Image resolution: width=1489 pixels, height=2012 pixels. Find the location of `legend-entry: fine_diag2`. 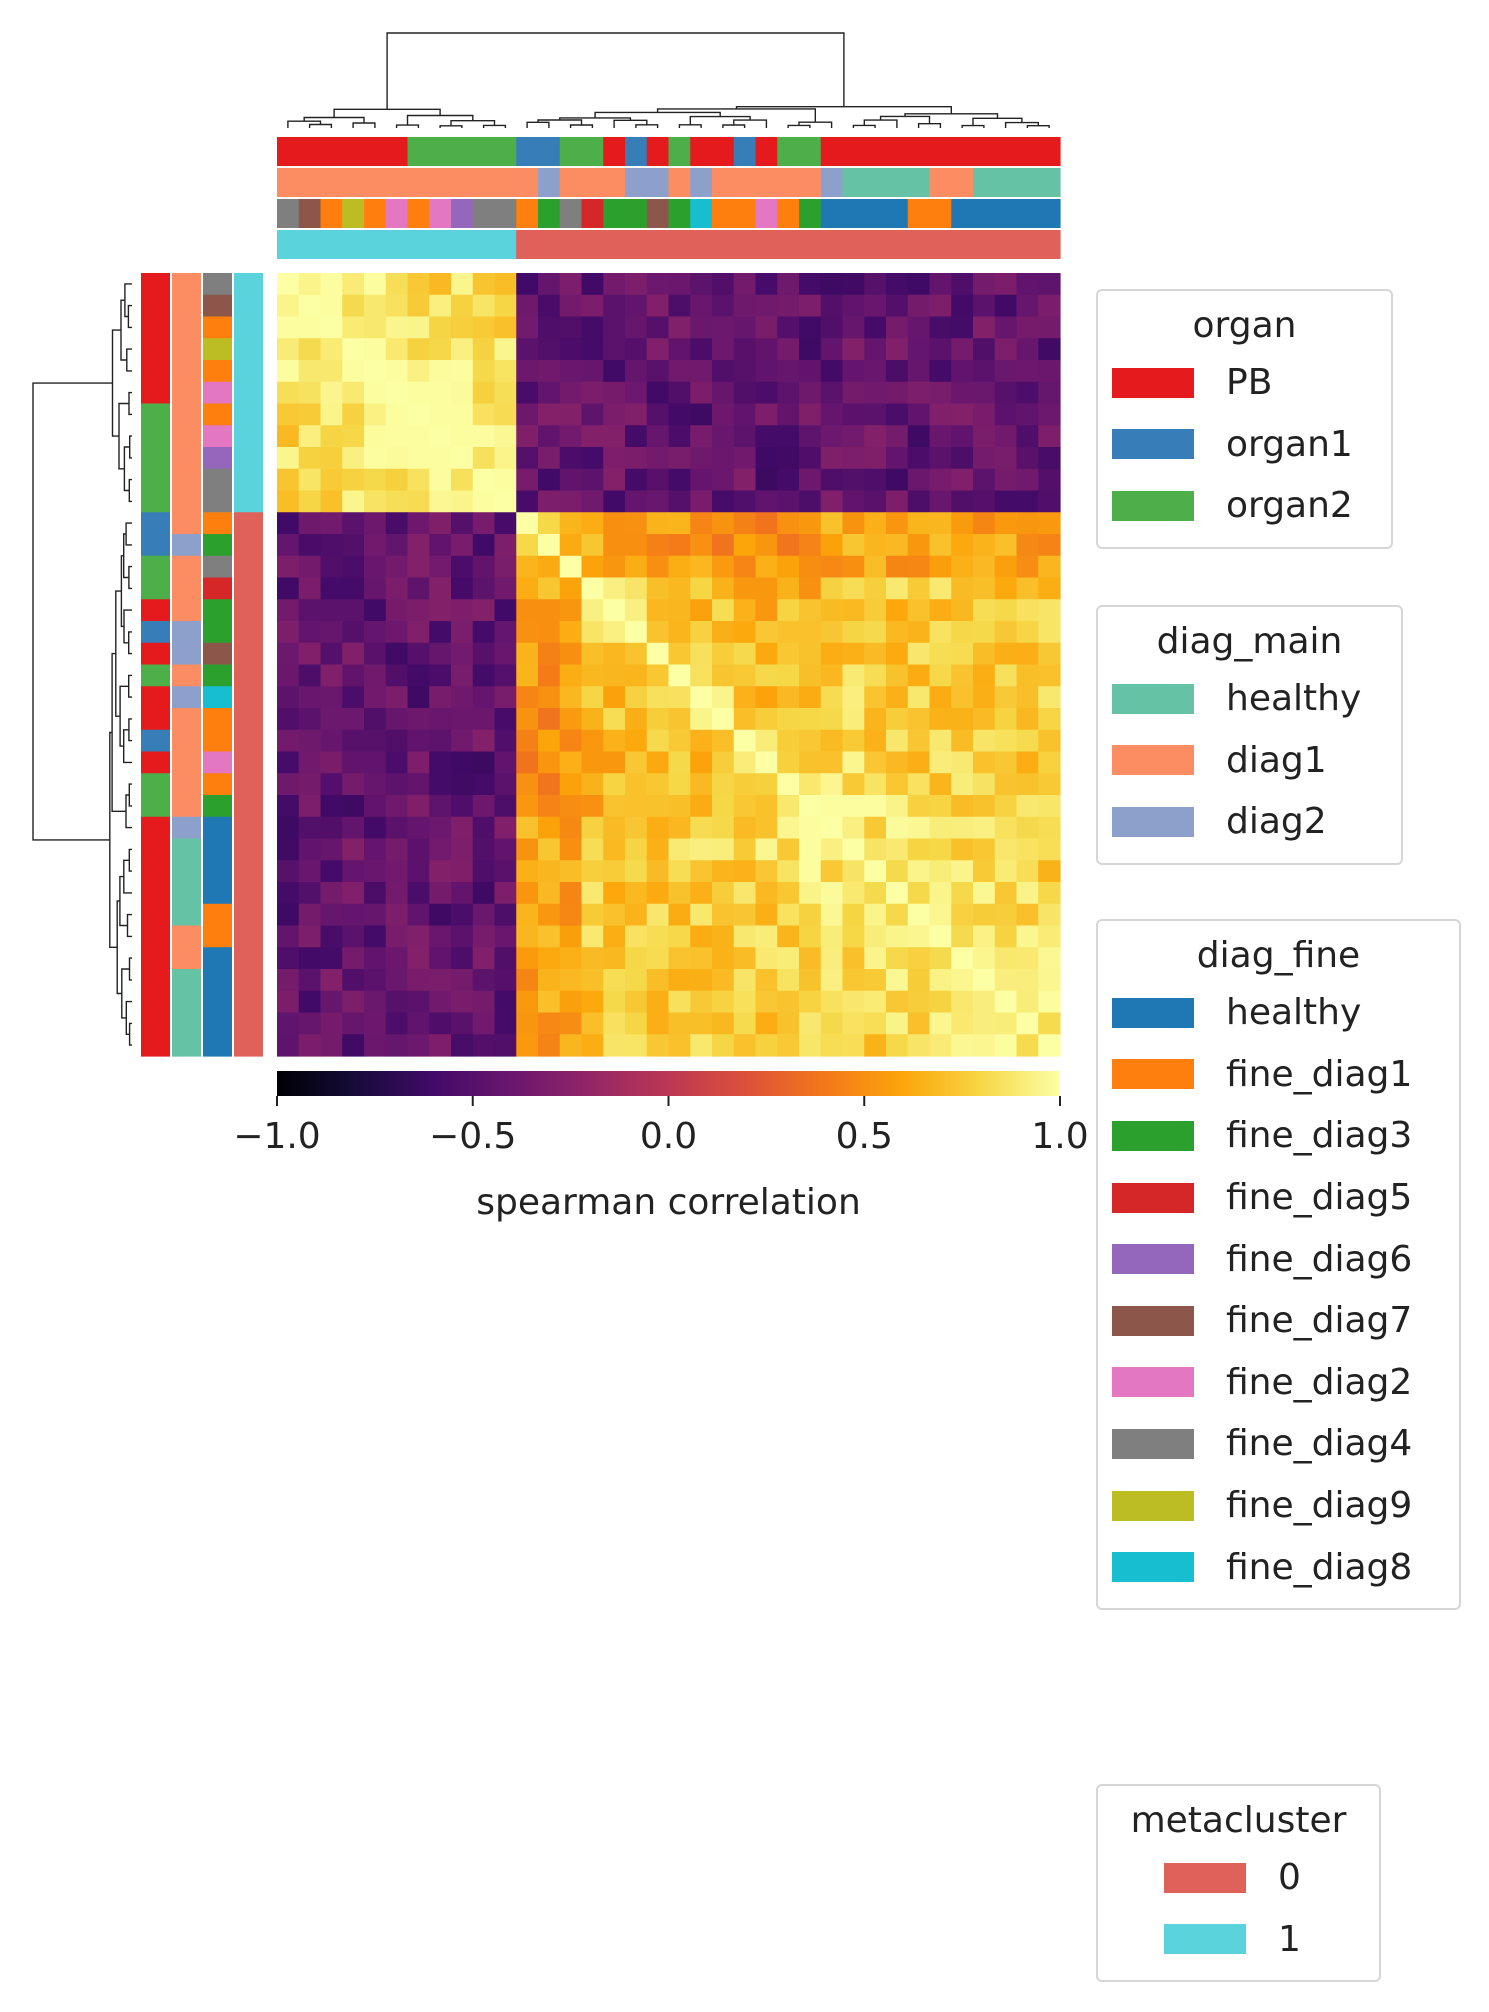

legend-entry: fine_diag2 is located at coordinates (1278, 1383).